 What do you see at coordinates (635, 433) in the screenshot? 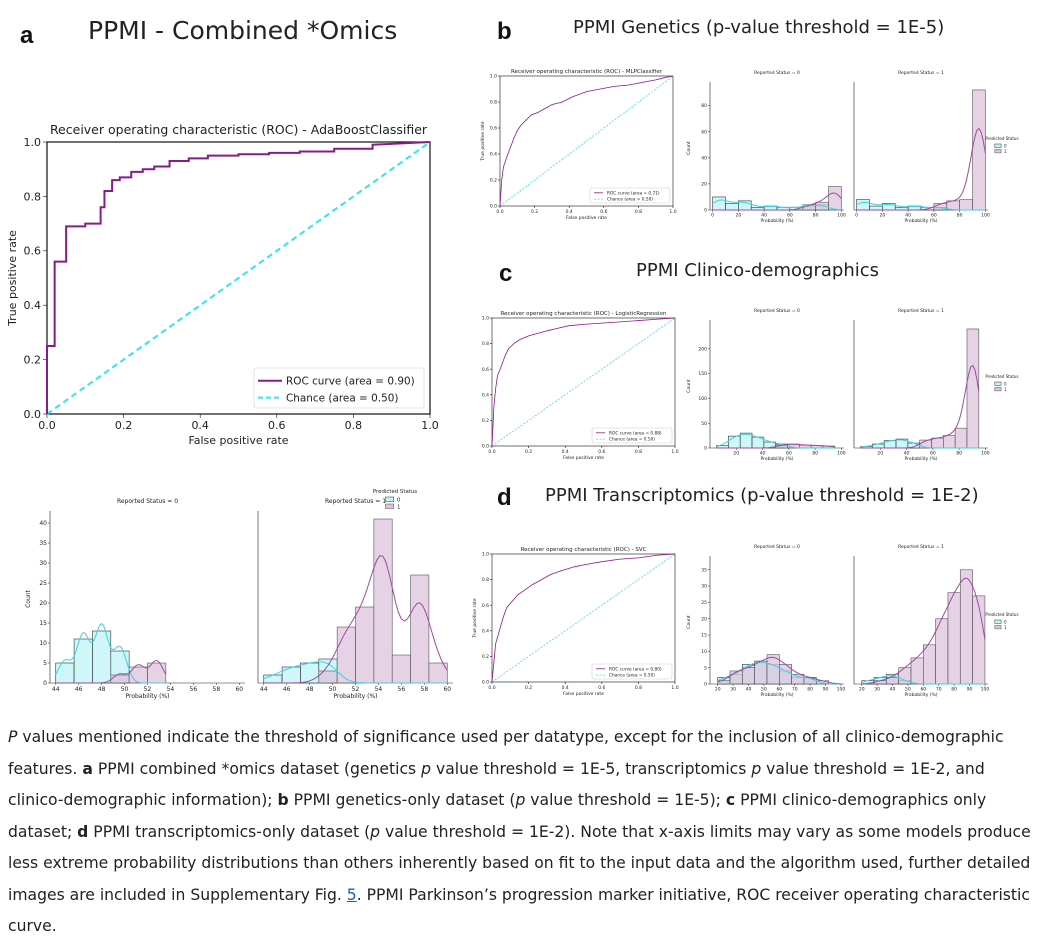
I see `legend-roc-label: ROC curve (area = 0.88)` at bounding box center [635, 433].